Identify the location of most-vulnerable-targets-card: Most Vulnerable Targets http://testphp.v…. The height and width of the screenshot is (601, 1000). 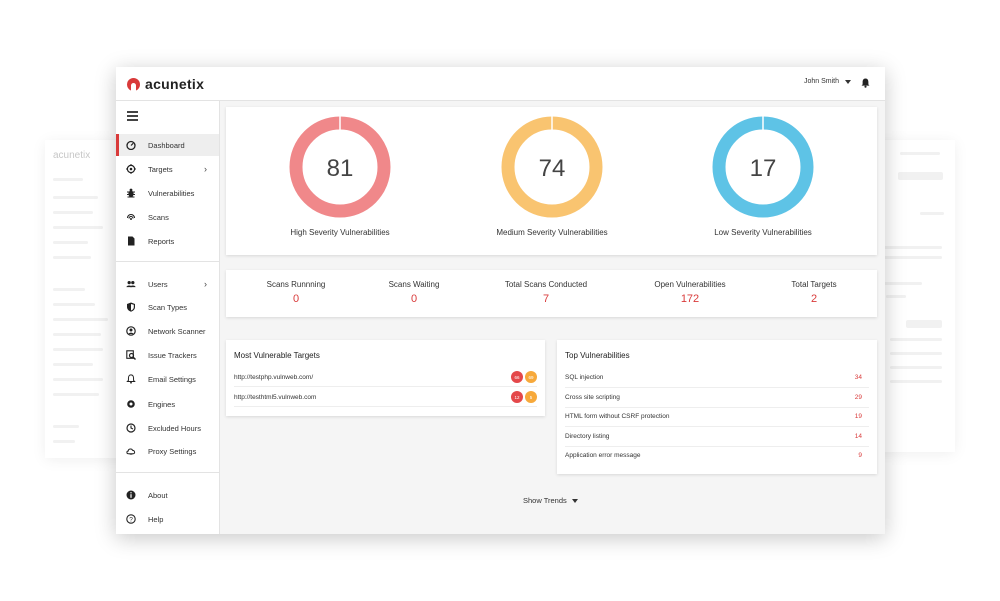
(385, 378).